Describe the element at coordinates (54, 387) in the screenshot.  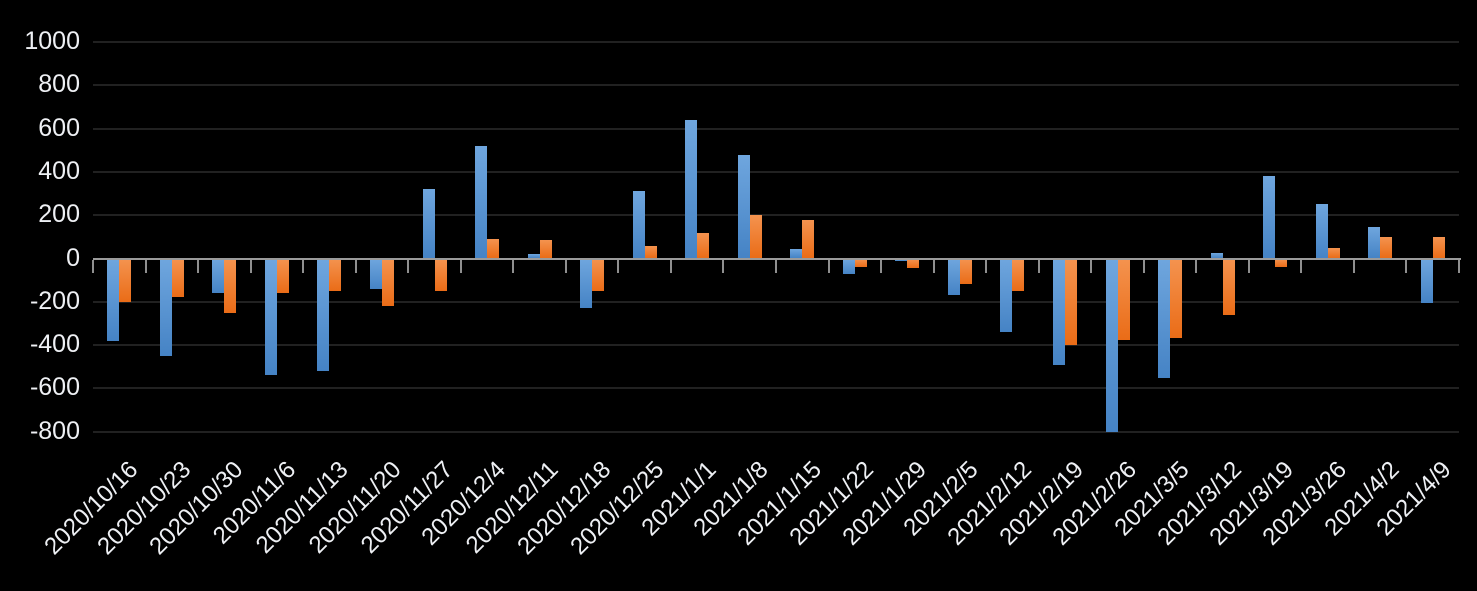
I see `y-tick-label: -600` at that location.